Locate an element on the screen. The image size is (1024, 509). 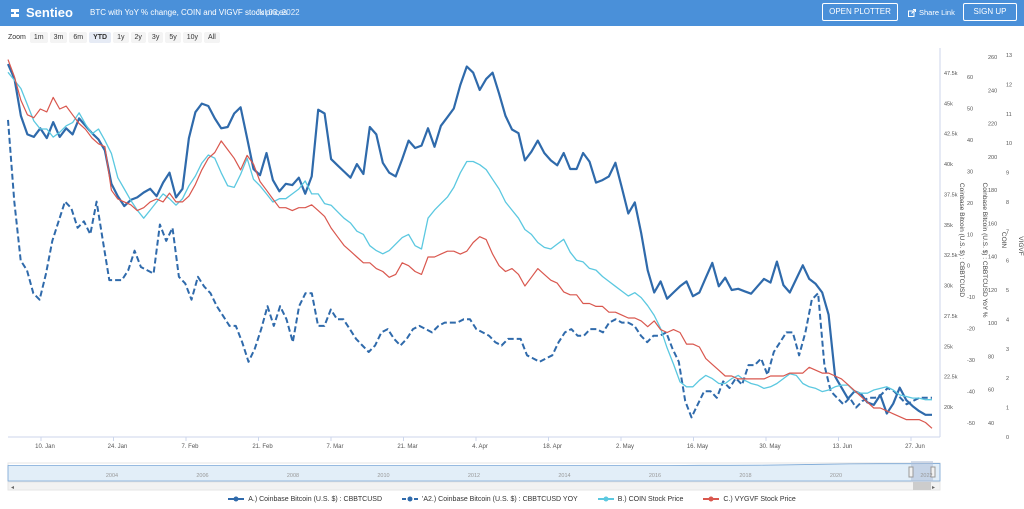
legend-item: A.) Coinbase Bitcoin (U.S. $) : CBBTCUSD is located at coordinates (305, 499).